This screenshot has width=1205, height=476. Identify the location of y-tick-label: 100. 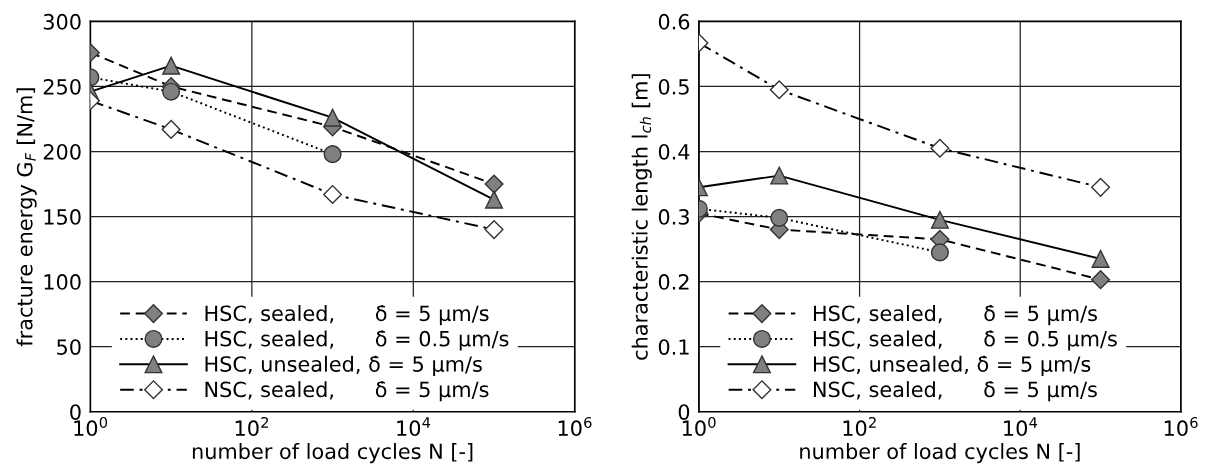
(62, 282).